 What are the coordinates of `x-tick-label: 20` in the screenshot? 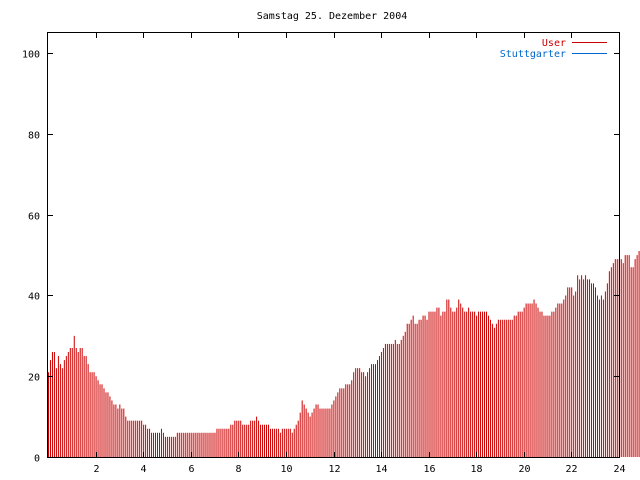 It's located at (524, 469).